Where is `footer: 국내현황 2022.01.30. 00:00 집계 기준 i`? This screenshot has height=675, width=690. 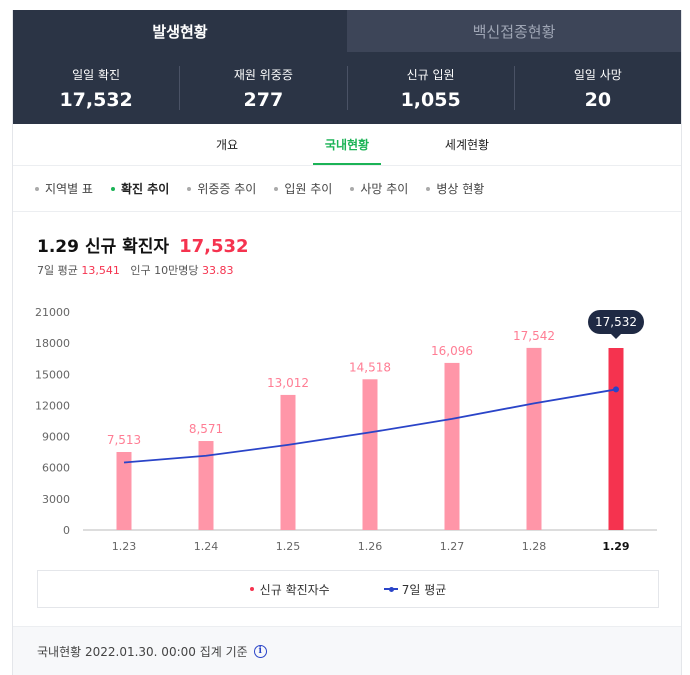
footer: 국내현황 2022.01.30. 00:00 집계 기준 i is located at coordinates (347, 650).